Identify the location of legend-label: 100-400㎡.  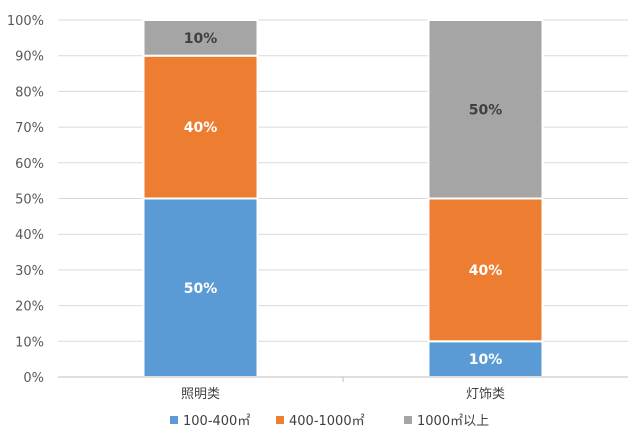
(216, 421).